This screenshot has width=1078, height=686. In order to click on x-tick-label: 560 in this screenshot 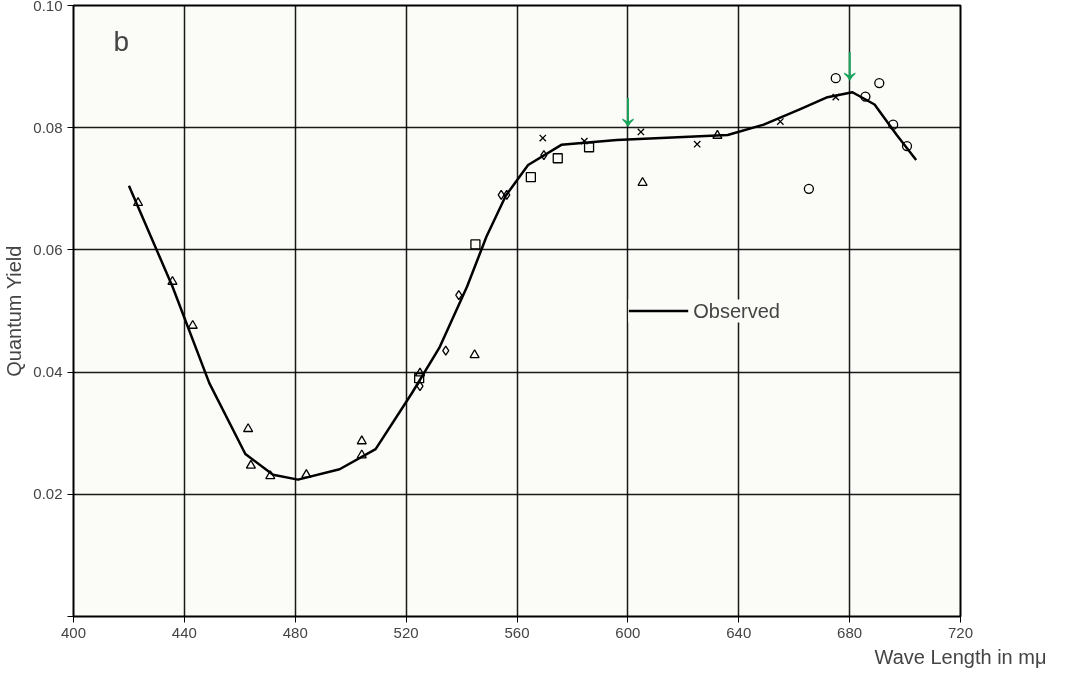, I will do `click(517, 632)`.